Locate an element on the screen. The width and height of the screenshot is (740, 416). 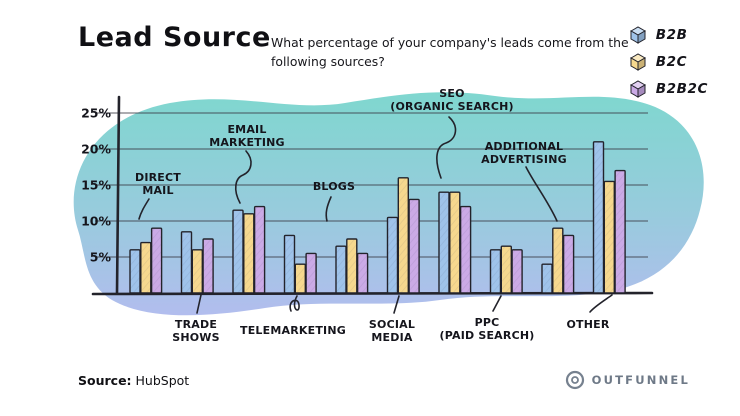
source-label: Source: is located at coordinates (105, 380).